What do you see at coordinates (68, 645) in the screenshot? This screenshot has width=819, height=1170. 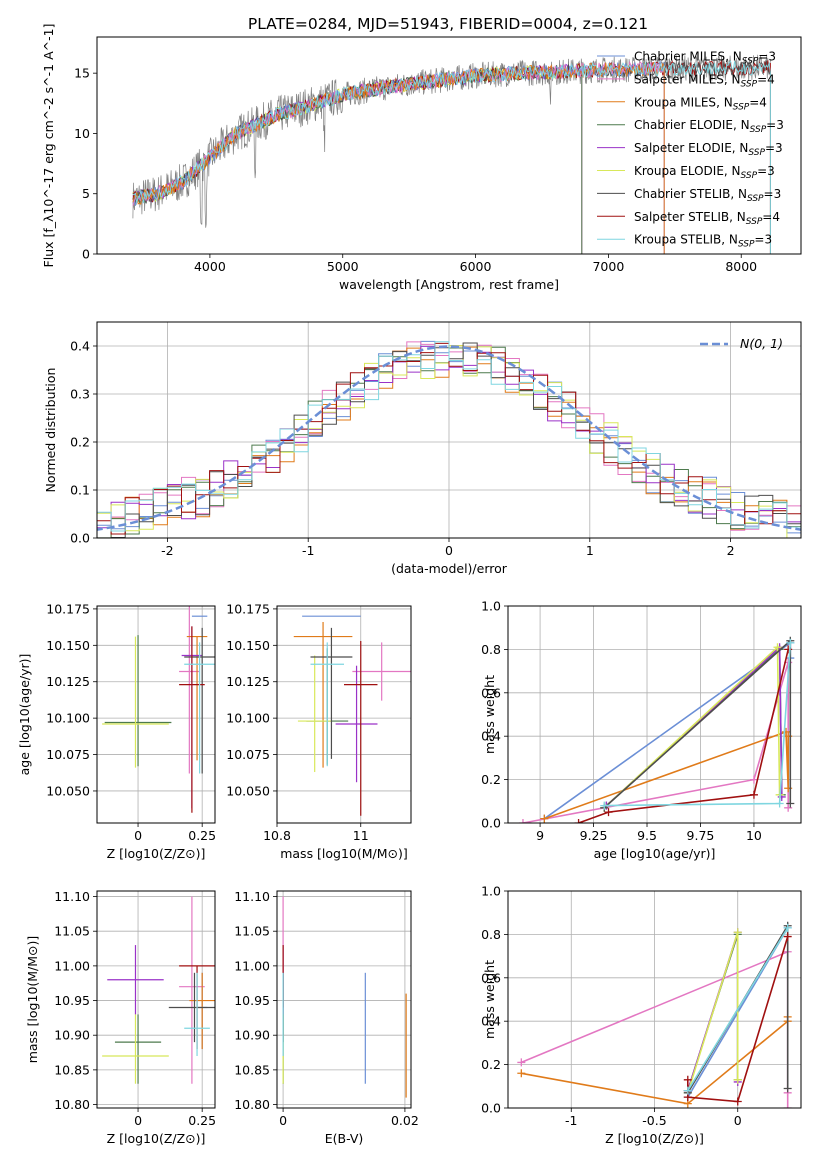 I see `age-vs-Z-ytick-label: 10.150` at bounding box center [68, 645].